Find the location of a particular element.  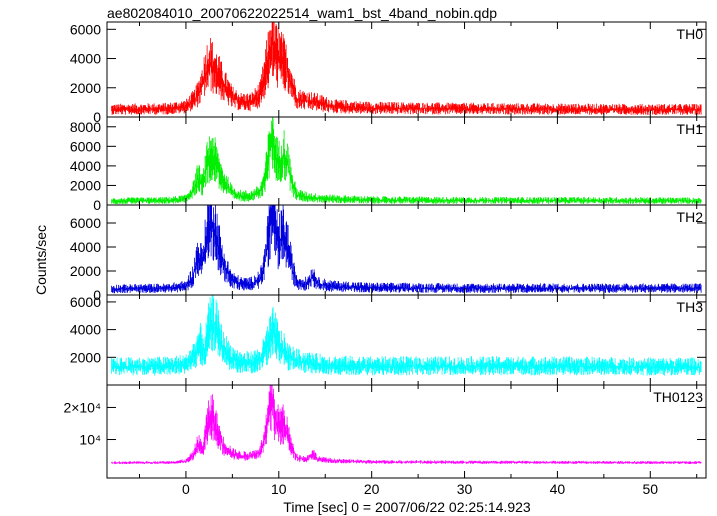

y-axis-label: Counts/sec is located at coordinates (41, 260).